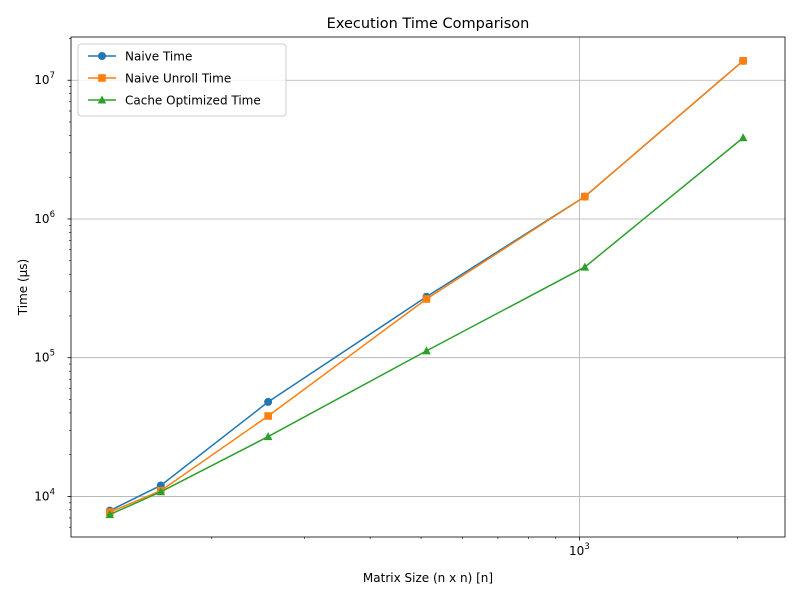  What do you see at coordinates (428, 578) in the screenshot?
I see `x-axis-label: Matrix Size (n x n) [n]` at bounding box center [428, 578].